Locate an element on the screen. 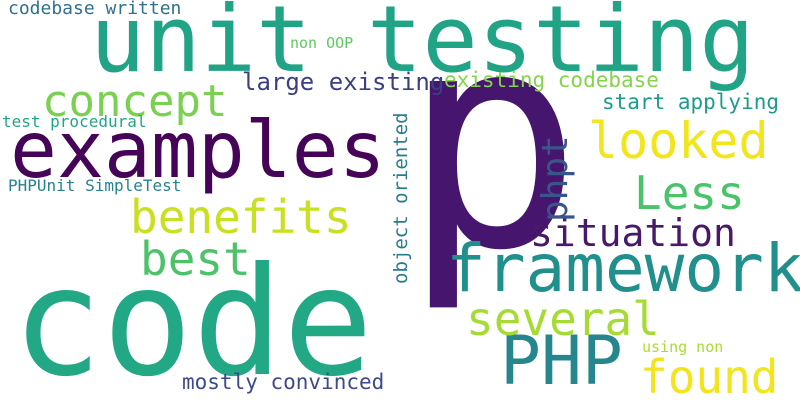 The height and width of the screenshot is (400, 800). word-benefits: benefits is located at coordinates (241, 217).